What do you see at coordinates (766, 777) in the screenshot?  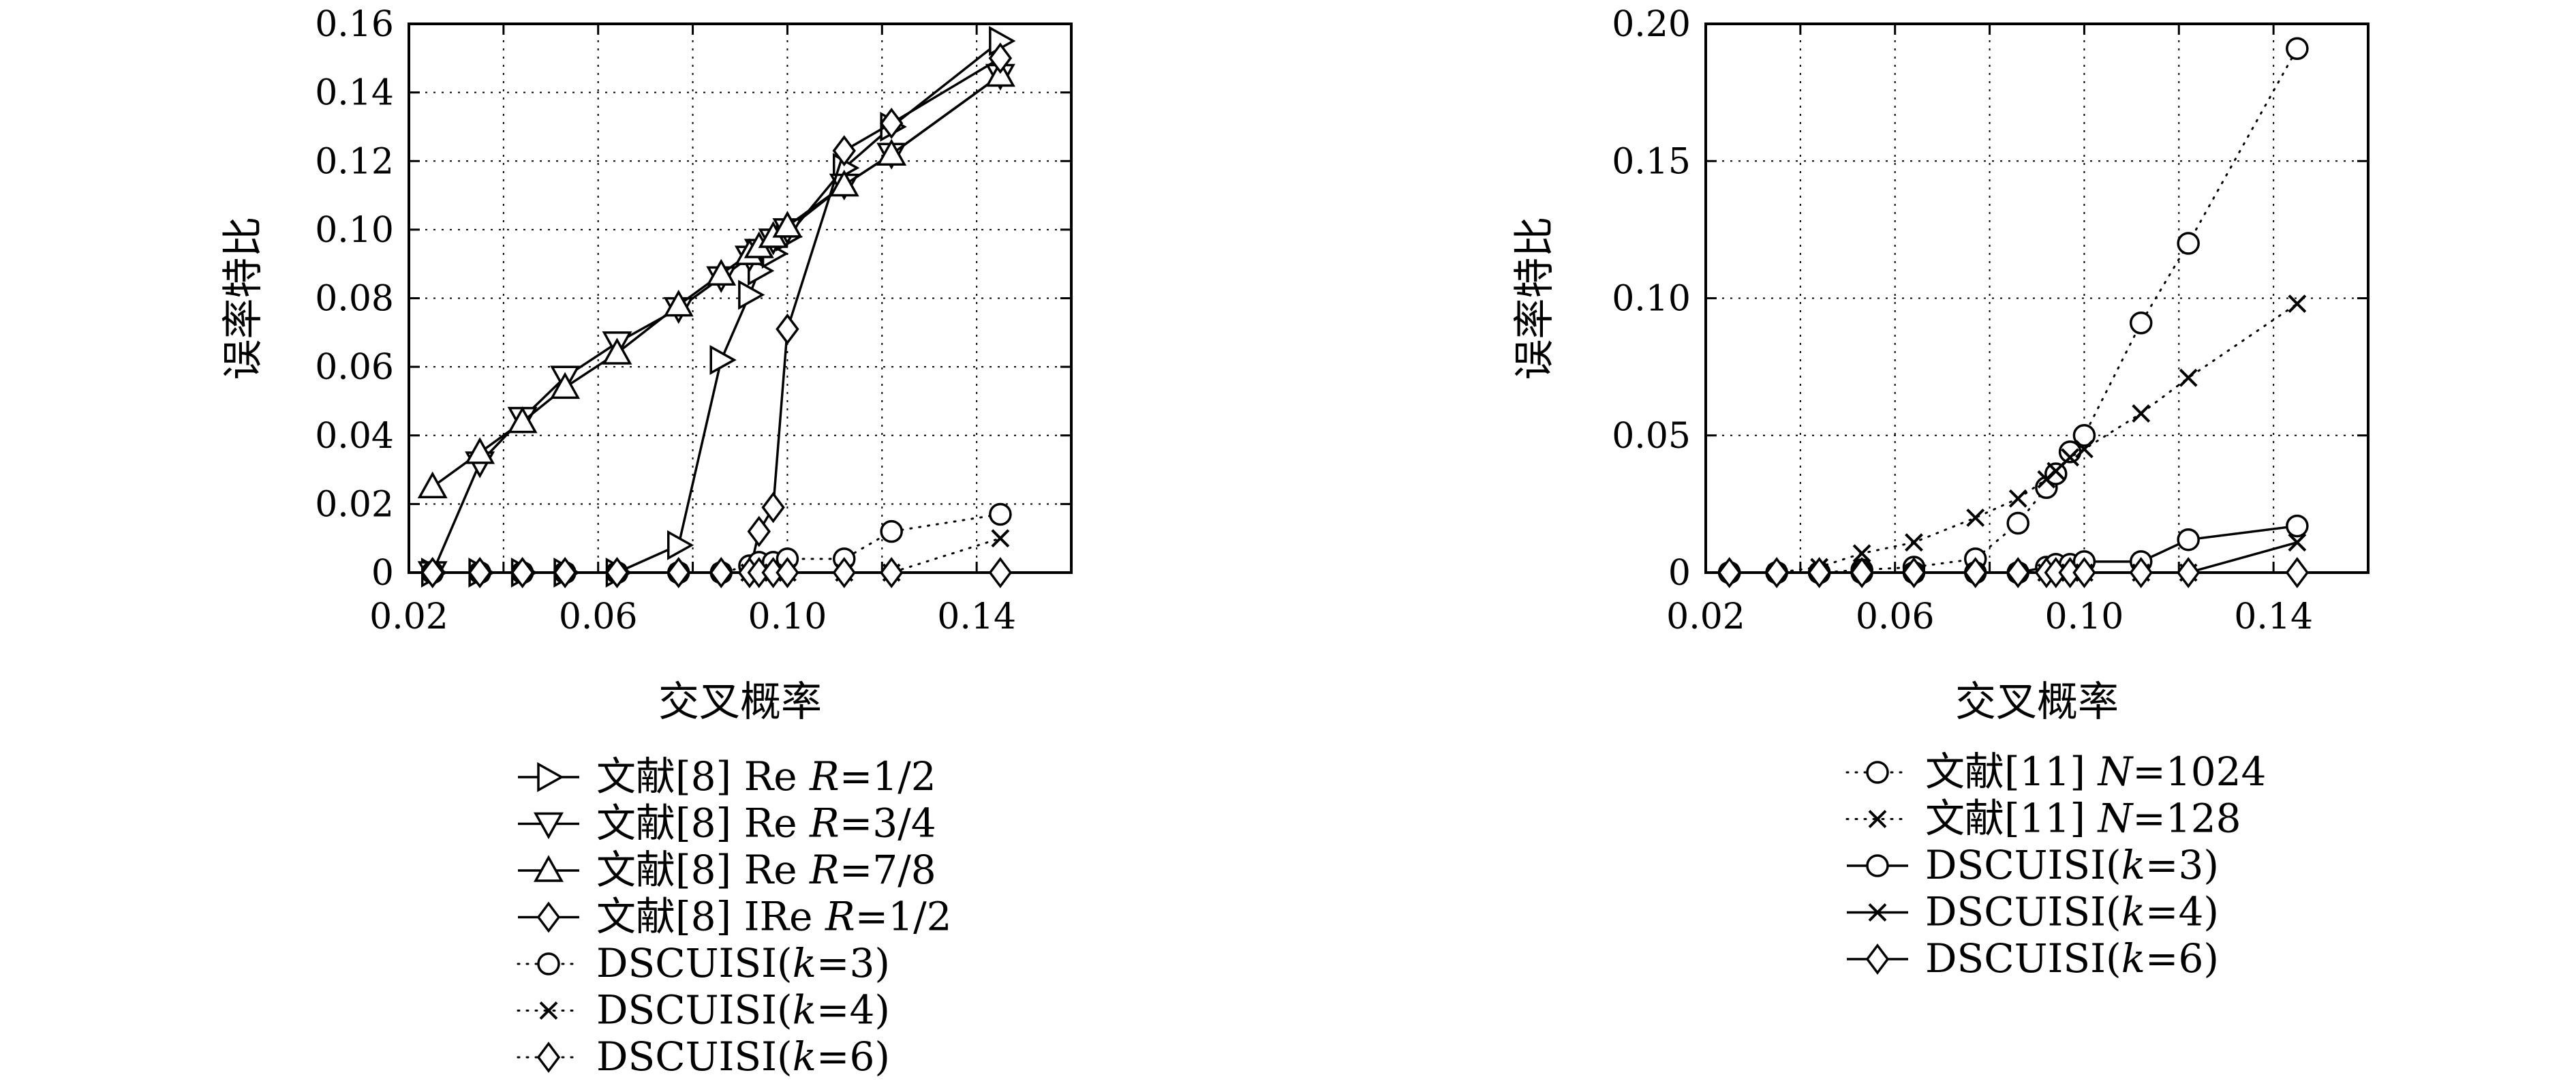 I see `legend-label: 文献[8] Re R=1/2` at bounding box center [766, 777].